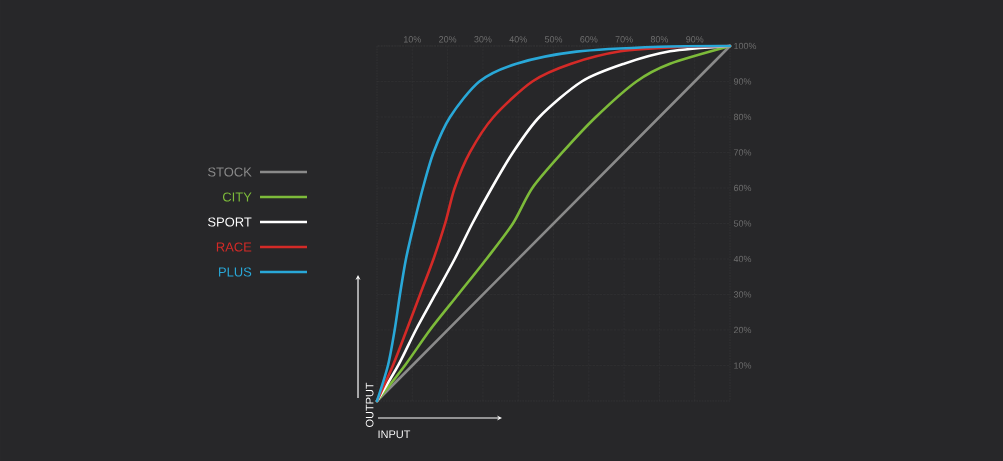 Image resolution: width=1003 pixels, height=461 pixels. Describe the element at coordinates (589, 39) in the screenshot. I see `x-tick-label: 60%` at that location.